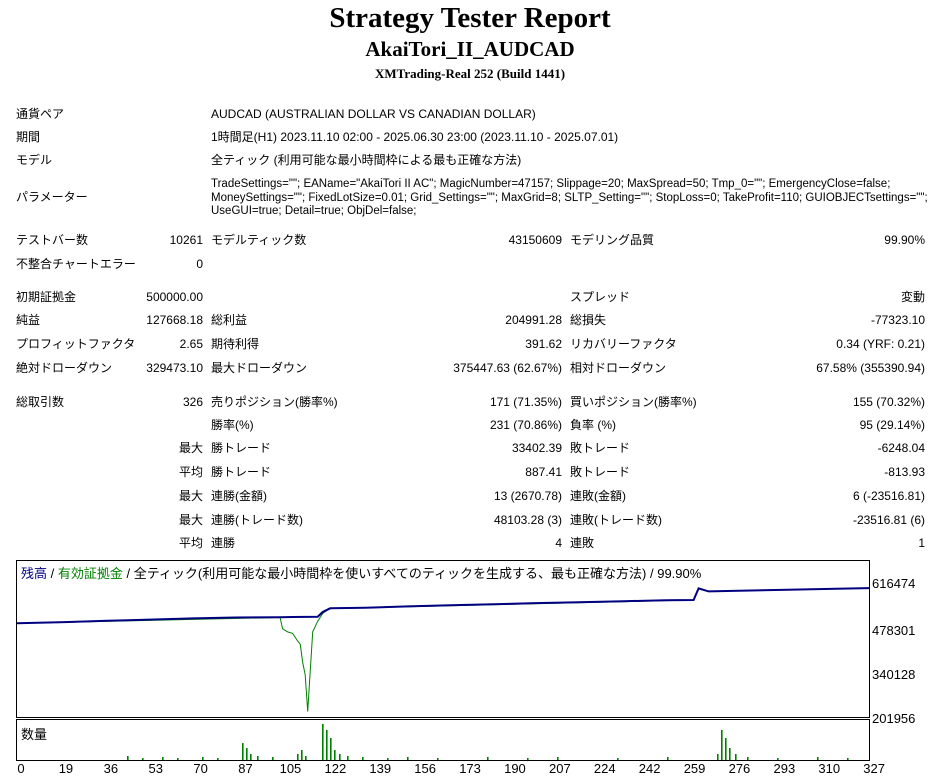 The height and width of the screenshot is (778, 940). Describe the element at coordinates (239, 496) in the screenshot. I see `consec-wins-amt-label: 連勝(金額)` at that location.